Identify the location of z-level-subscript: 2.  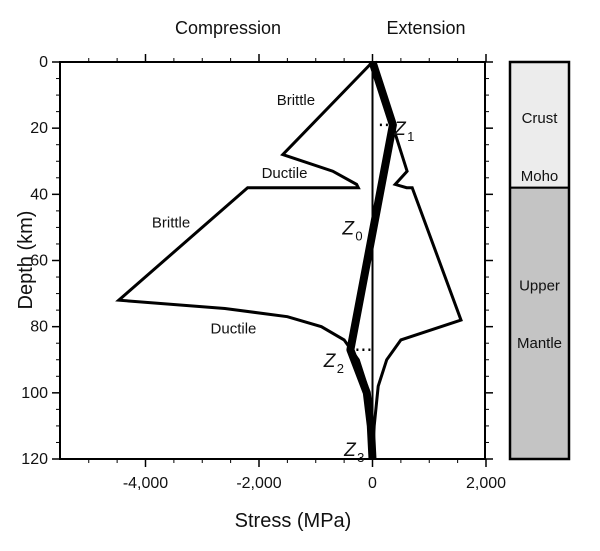
(340, 368).